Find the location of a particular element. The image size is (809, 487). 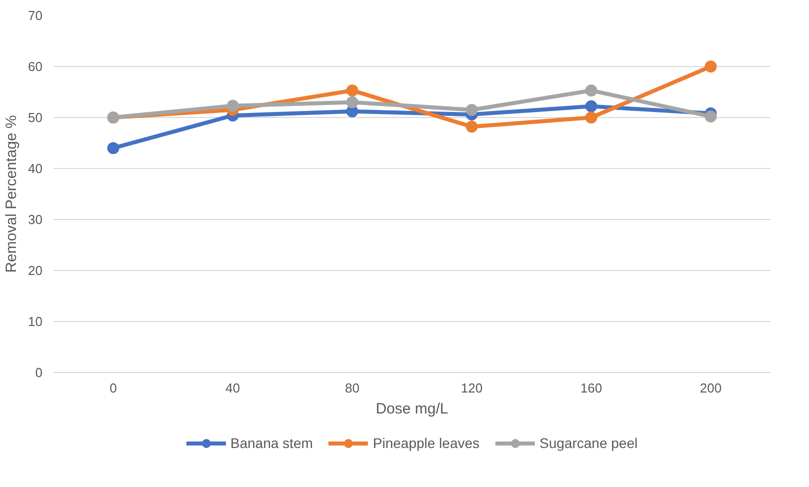

x-tick-label: 80 is located at coordinates (352, 388).